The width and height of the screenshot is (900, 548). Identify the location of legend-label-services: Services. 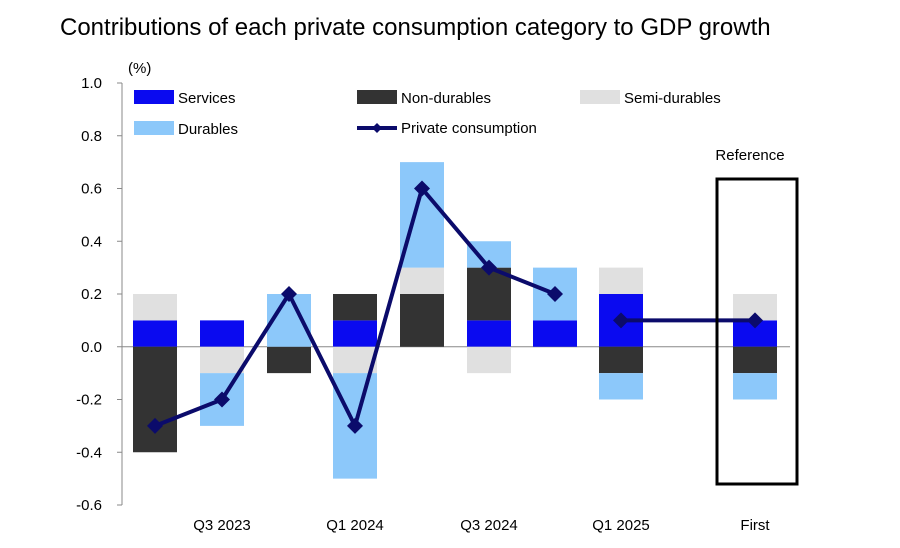
(207, 98).